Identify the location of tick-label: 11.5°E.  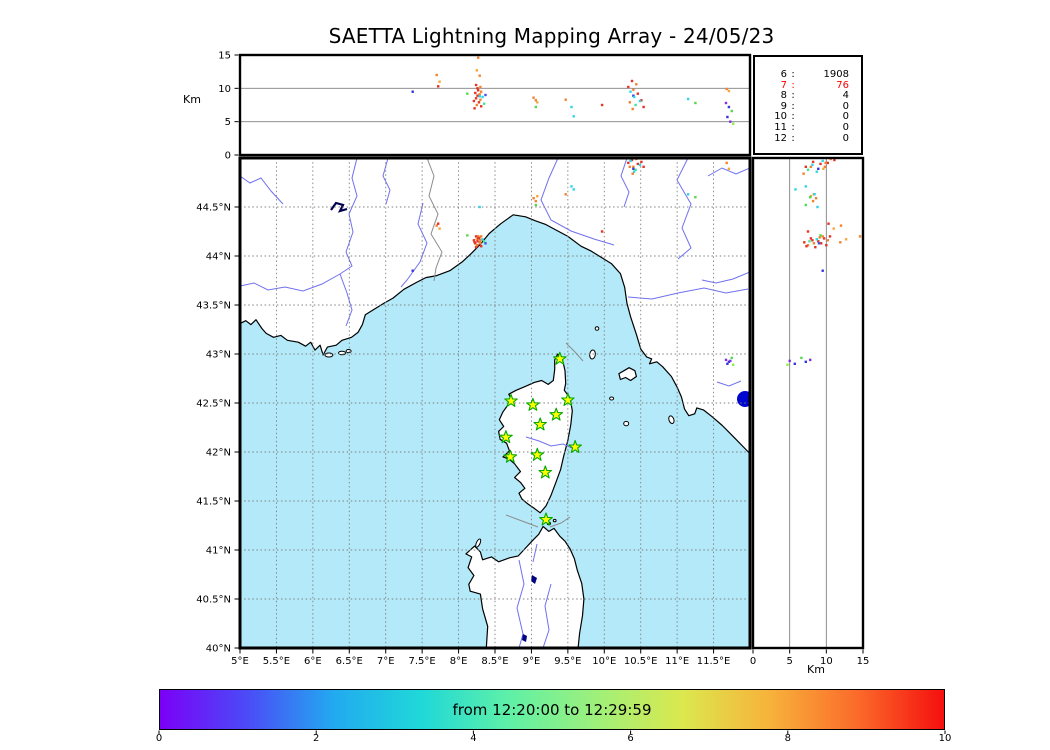
(714, 661).